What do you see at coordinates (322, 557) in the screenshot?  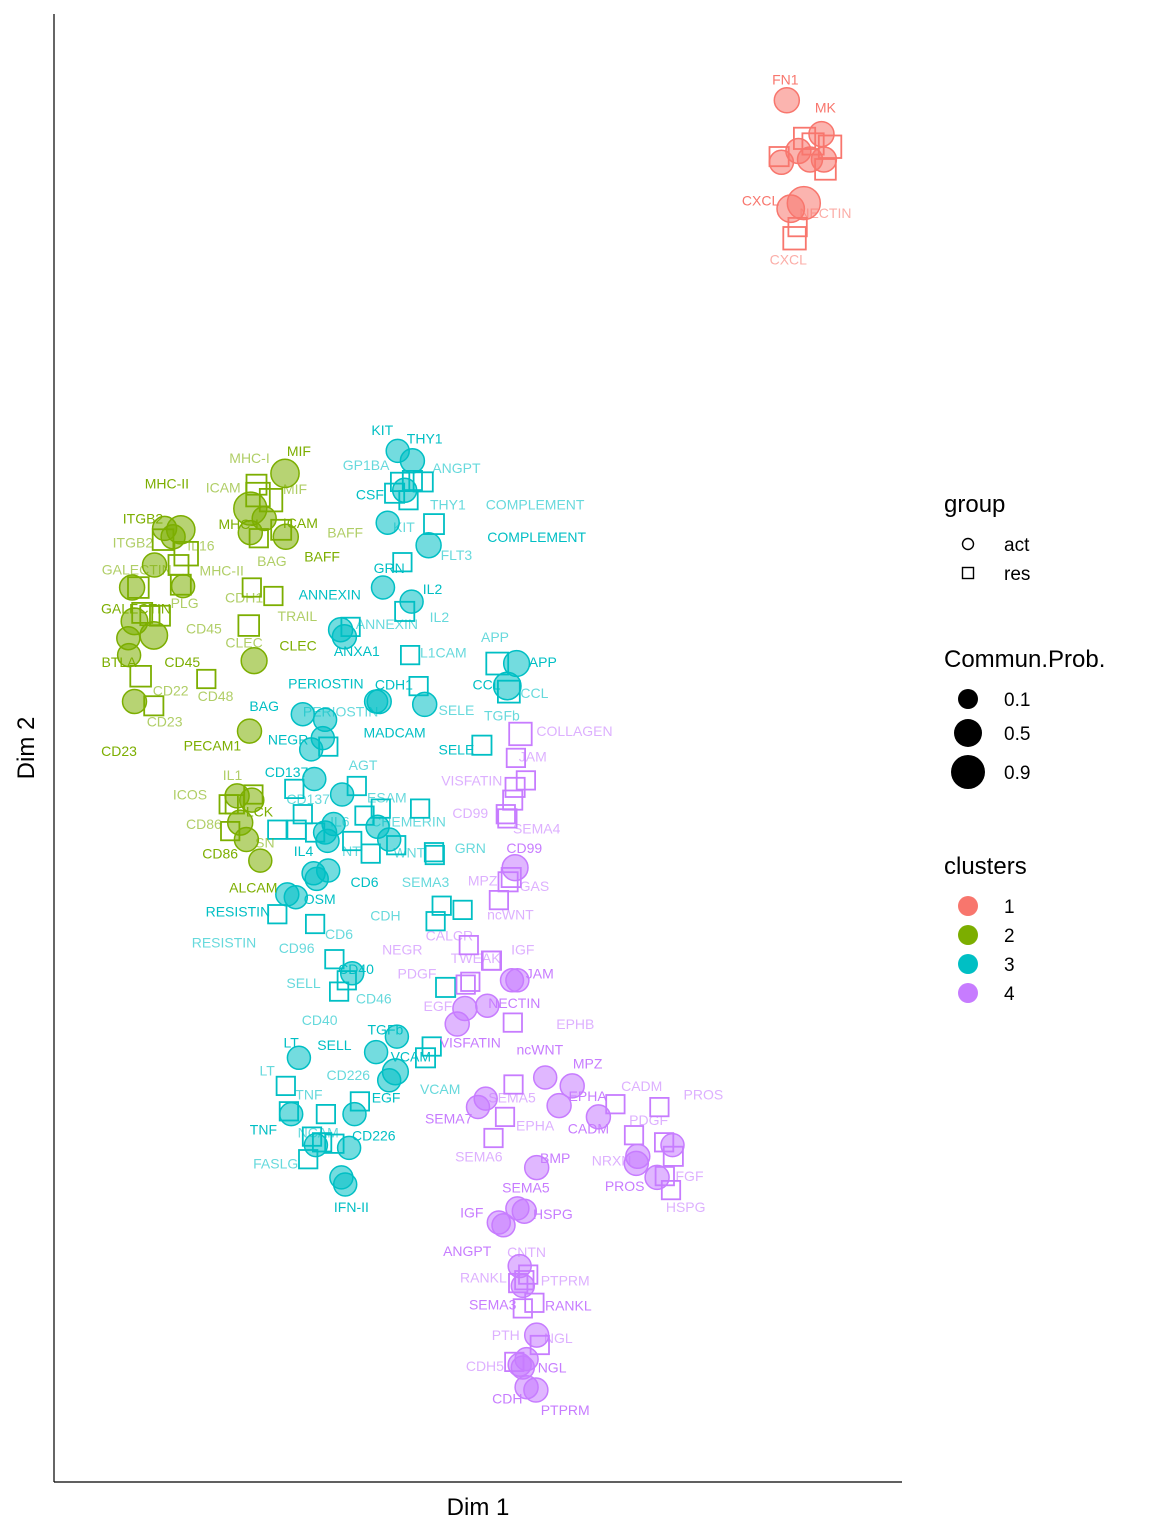 I see `label-baff-17: BAFF` at bounding box center [322, 557].